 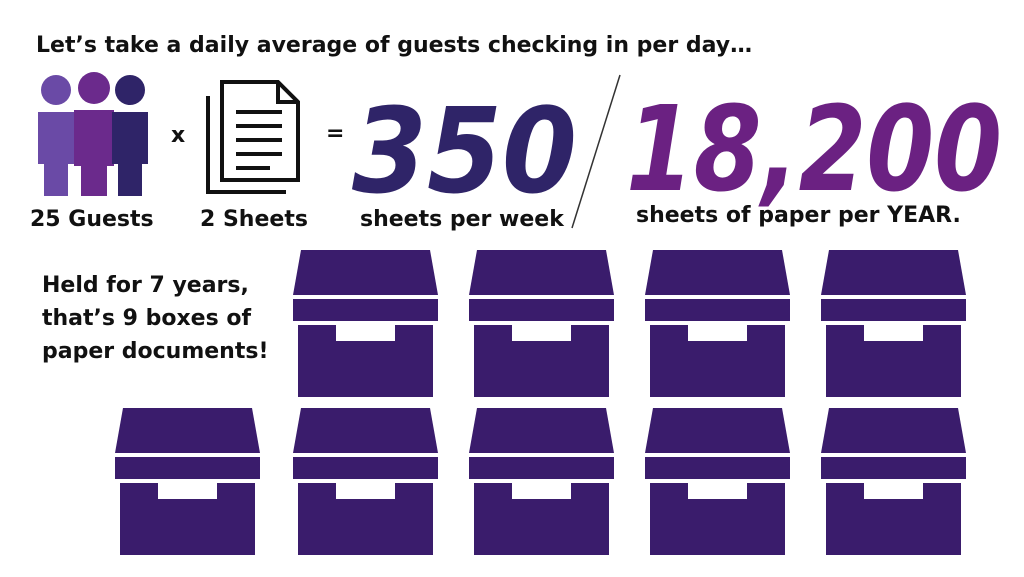 I want to click on document-icon, so click(x=253, y=137).